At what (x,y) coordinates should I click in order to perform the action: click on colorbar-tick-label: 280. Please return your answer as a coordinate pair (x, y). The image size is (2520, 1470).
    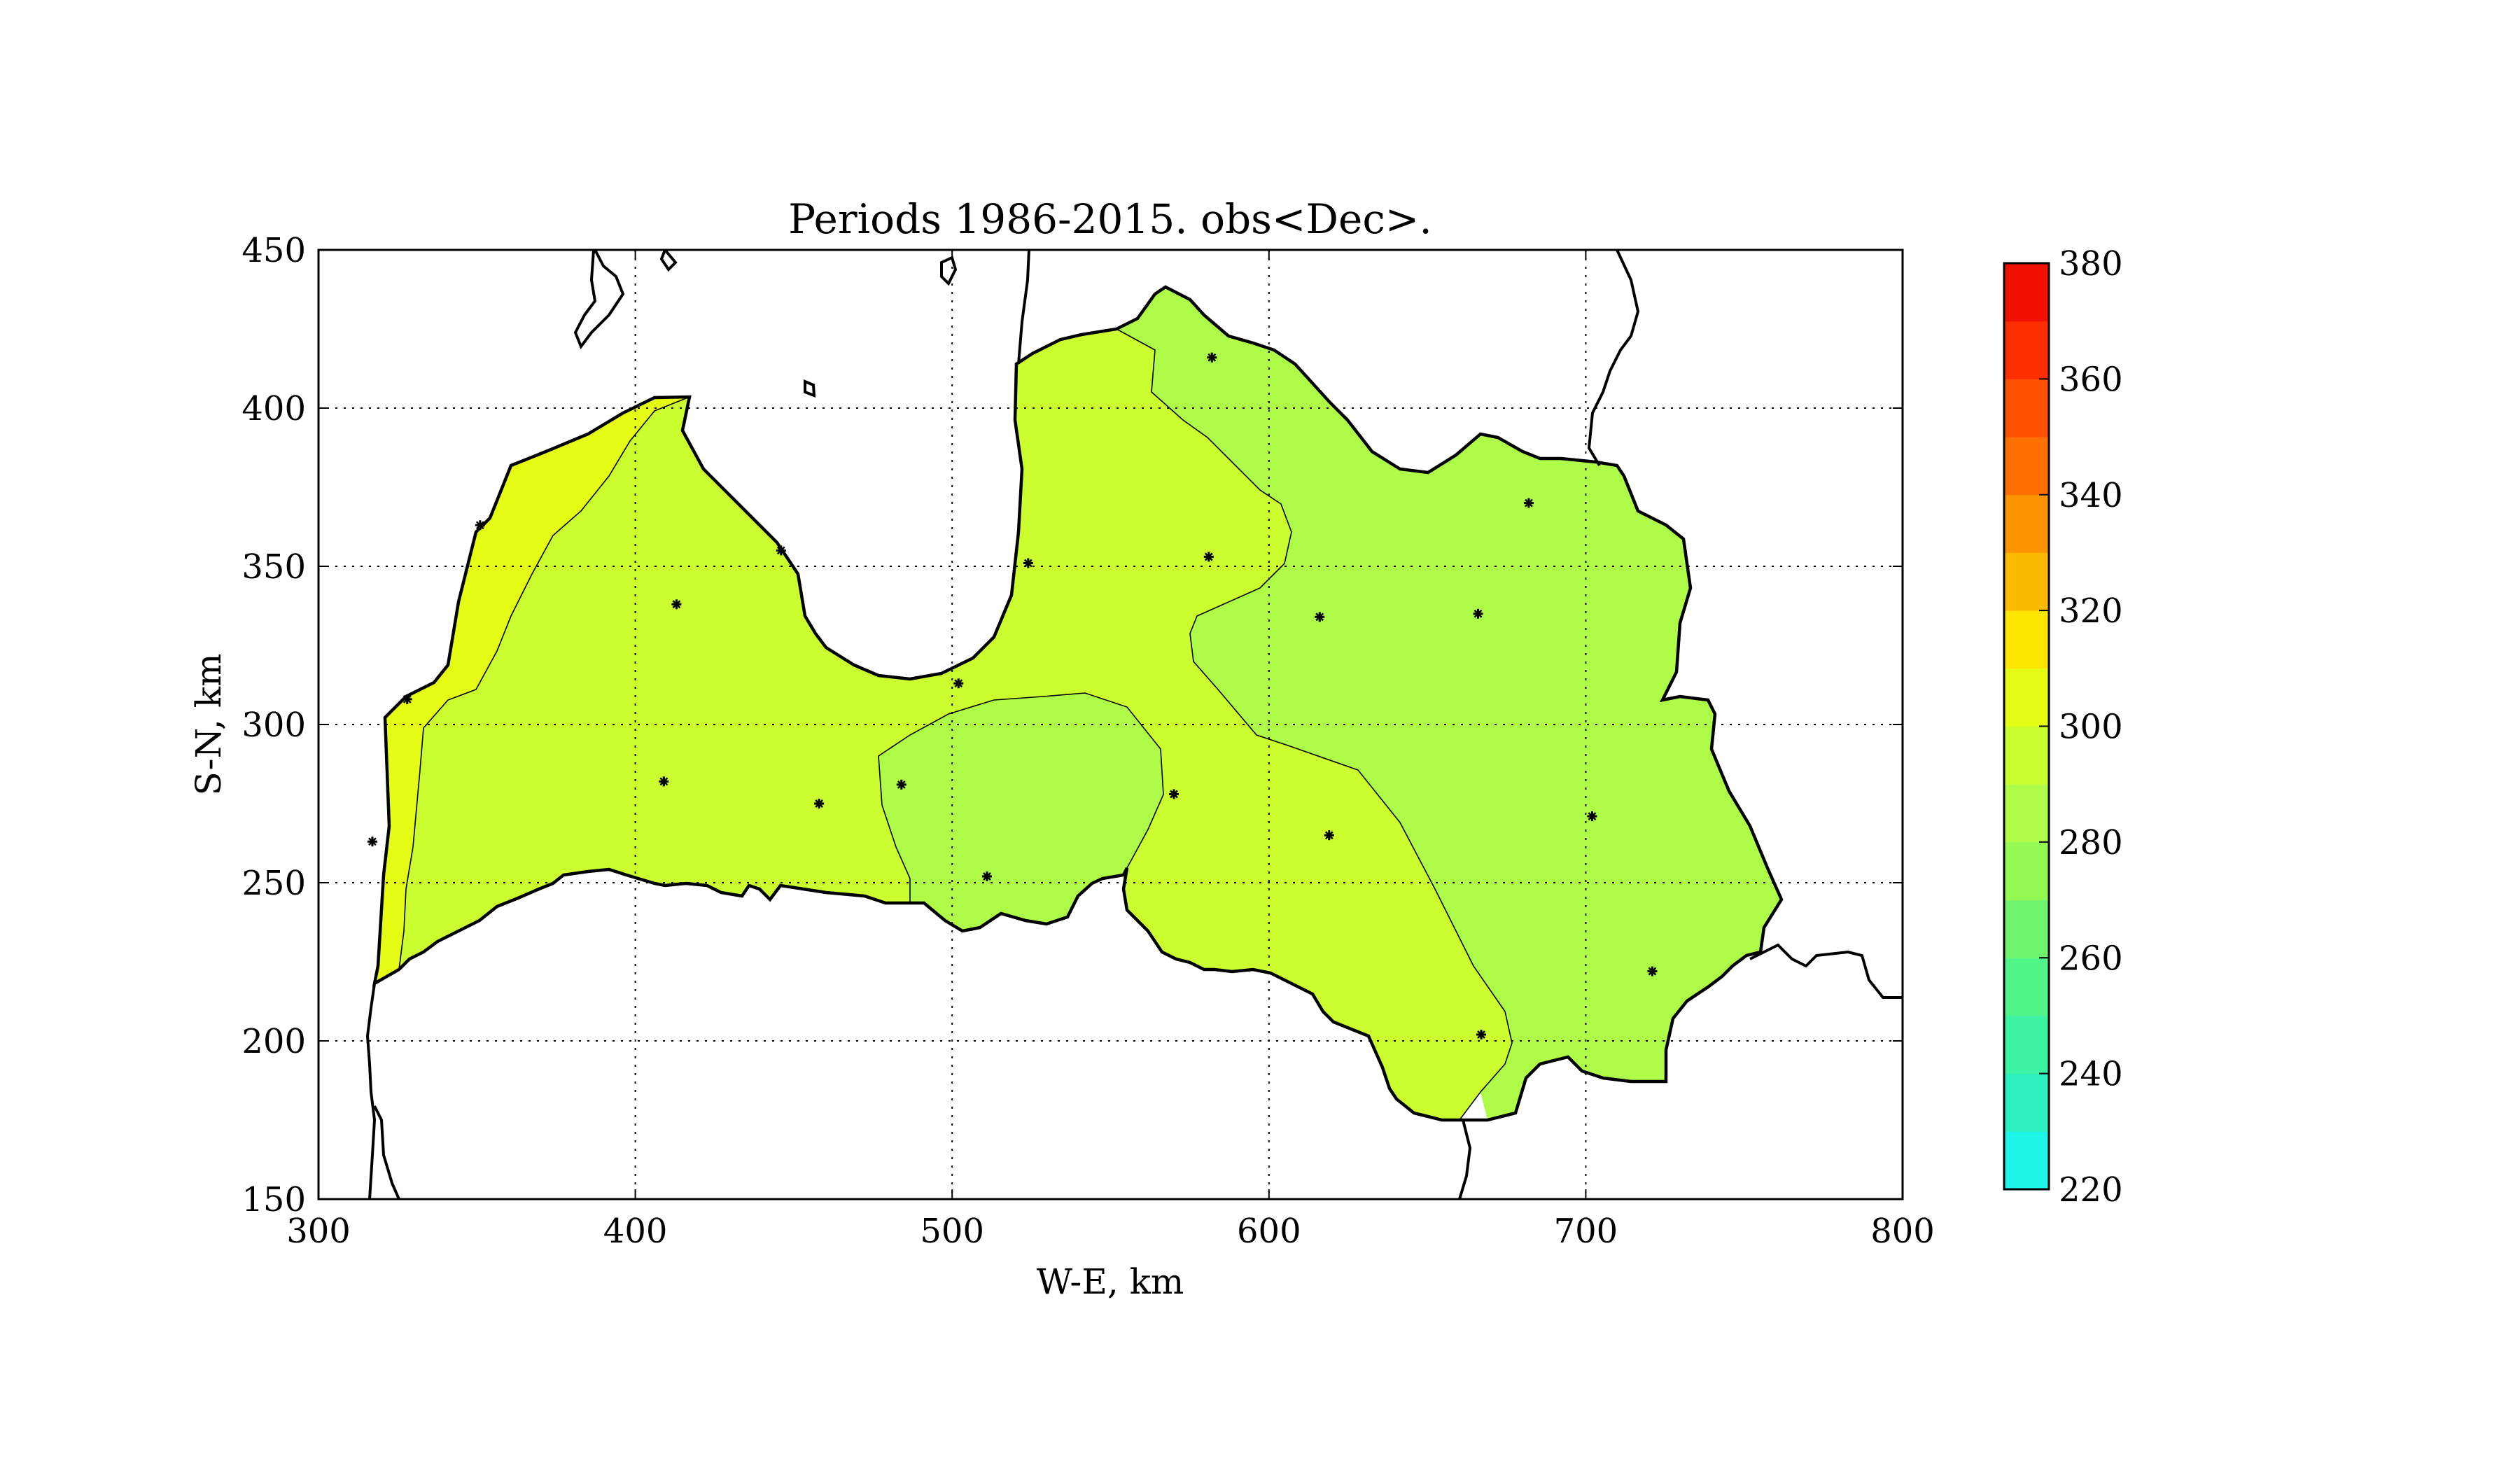
    Looking at the image, I should click on (2091, 842).